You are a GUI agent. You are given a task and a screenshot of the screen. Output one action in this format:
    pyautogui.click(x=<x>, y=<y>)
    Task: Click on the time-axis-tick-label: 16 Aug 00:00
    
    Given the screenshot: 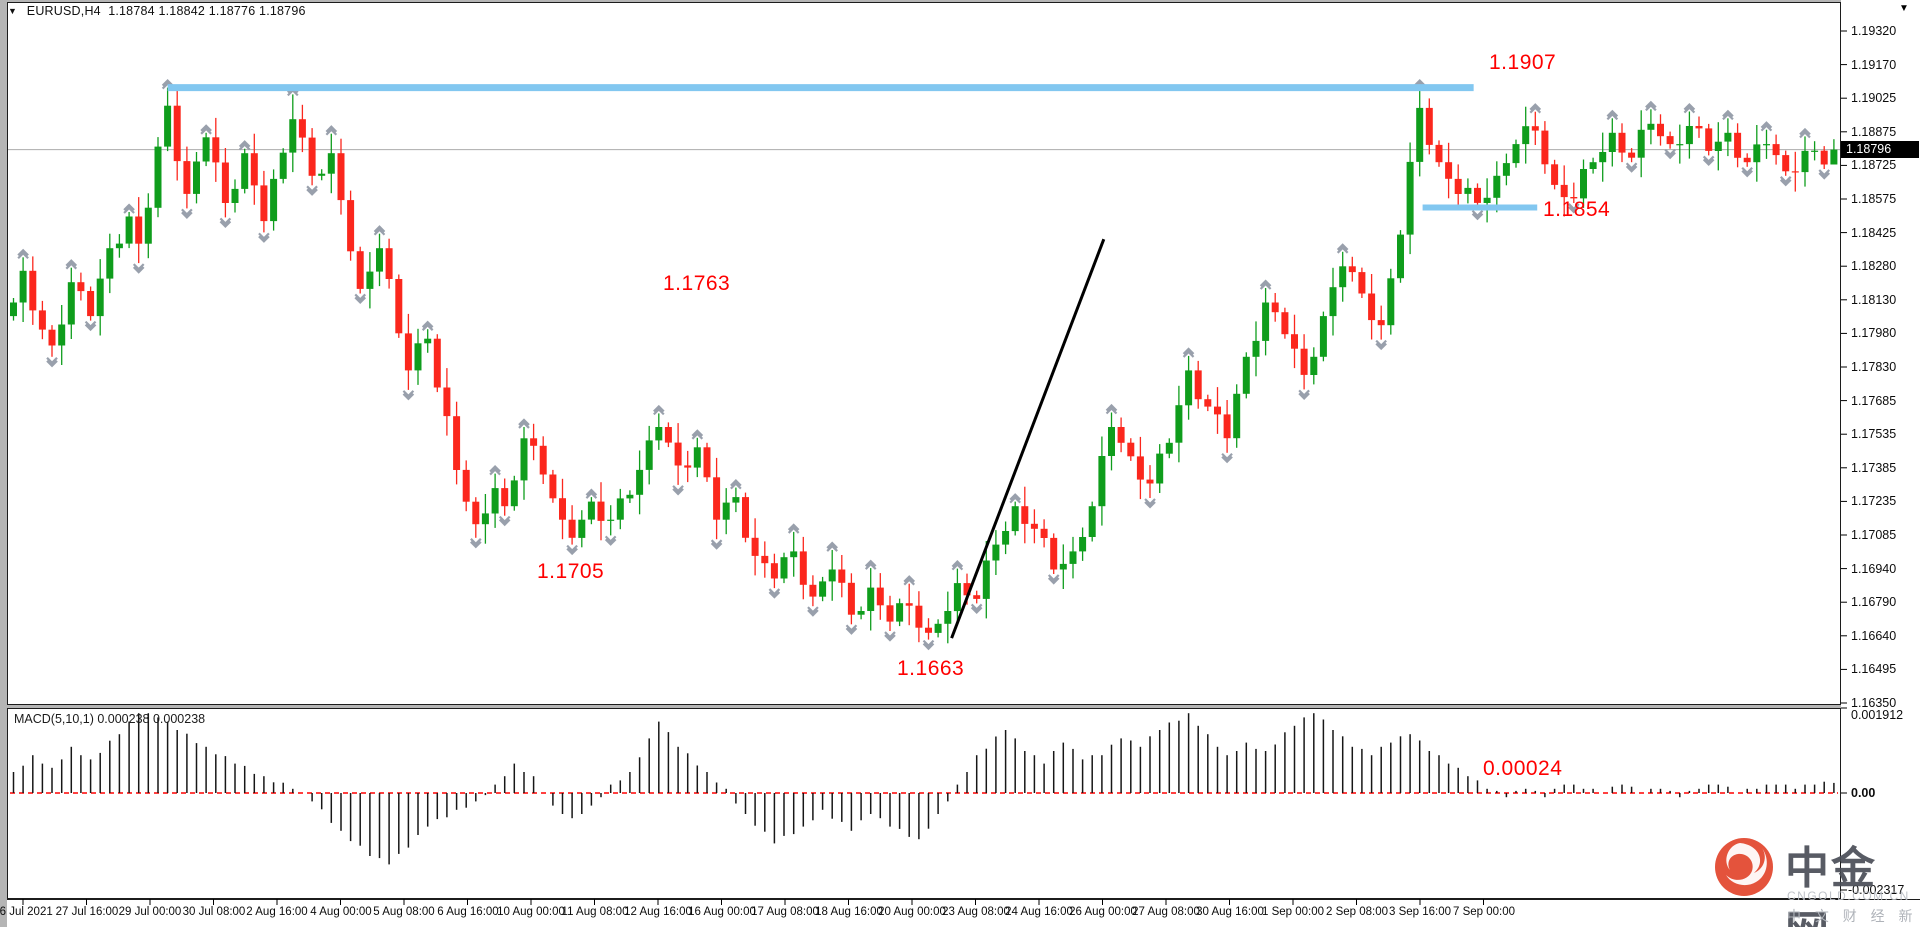 What is the action you would take?
    pyautogui.click(x=722, y=912)
    